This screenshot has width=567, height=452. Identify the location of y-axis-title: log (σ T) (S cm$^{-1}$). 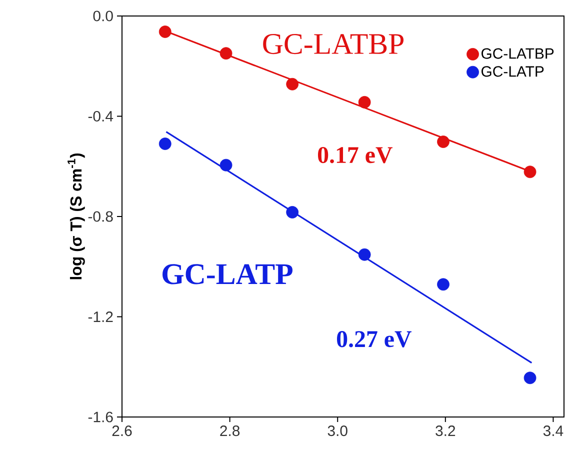
(76, 216).